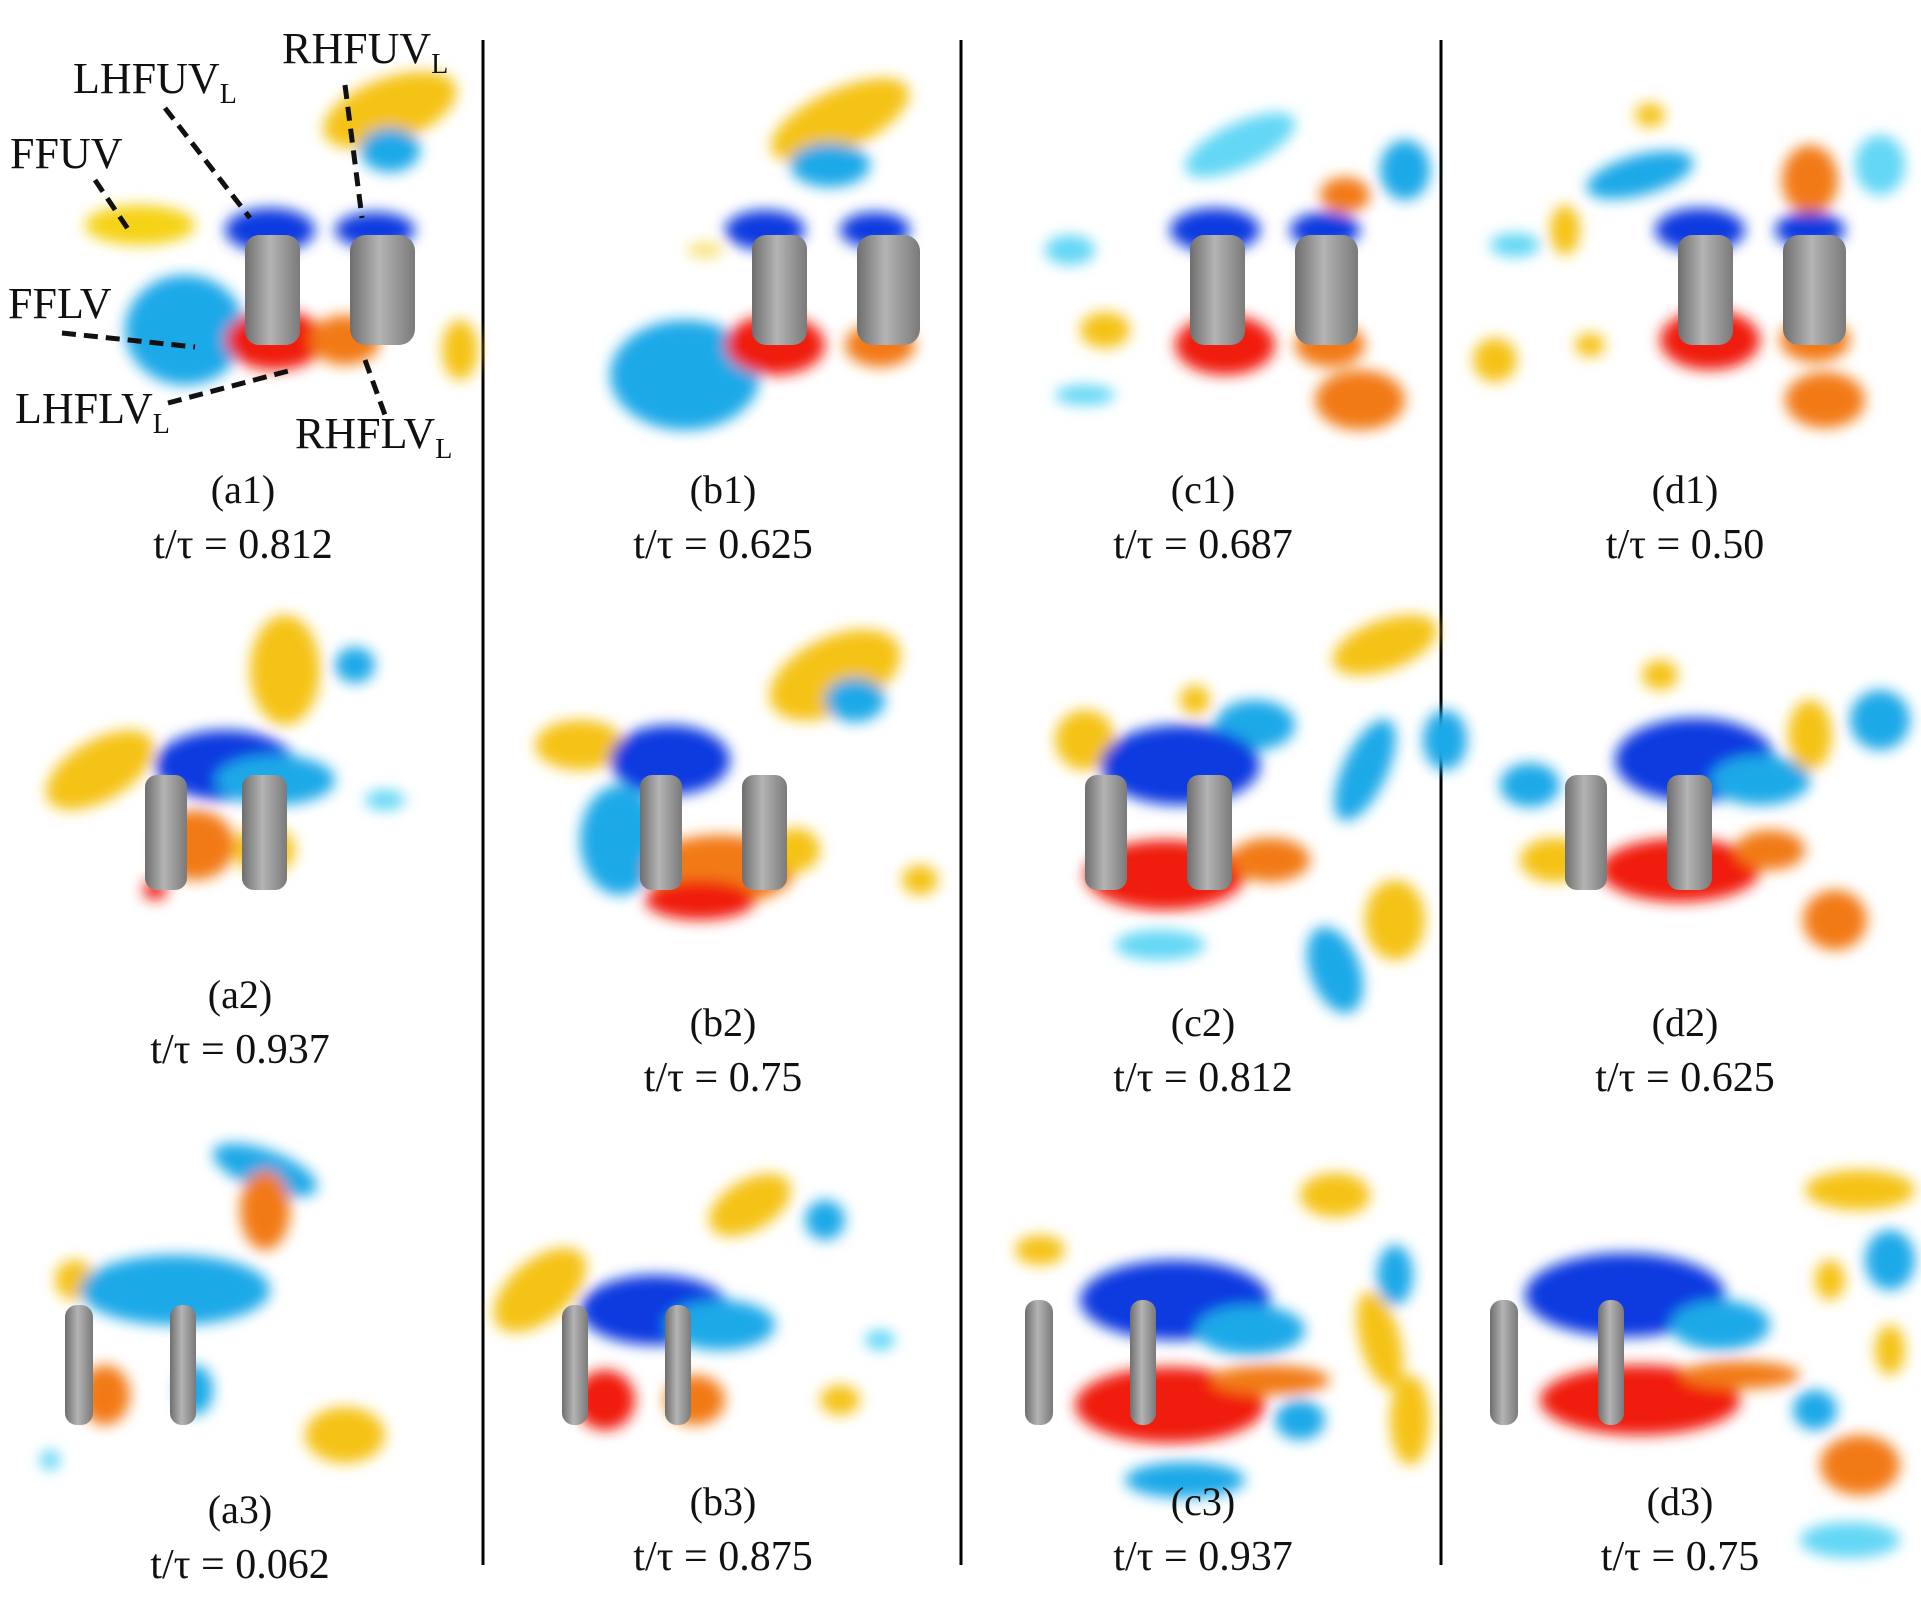  Describe the element at coordinates (1680, 1557) in the screenshot. I see `panel-time-d3: t/τ = 0.75` at that location.